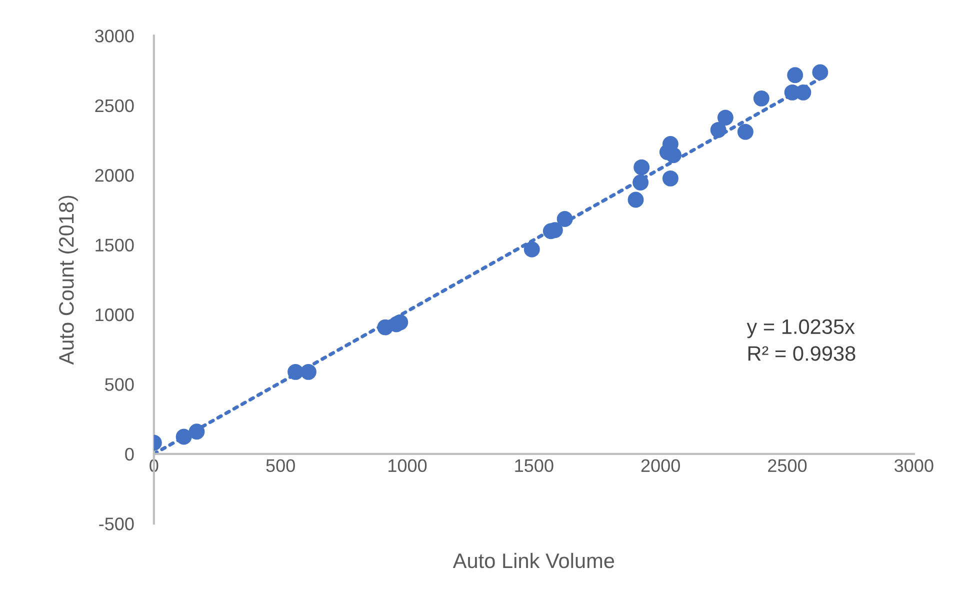  What do you see at coordinates (787, 465) in the screenshot?
I see `x-tick-label: 2500` at bounding box center [787, 465].